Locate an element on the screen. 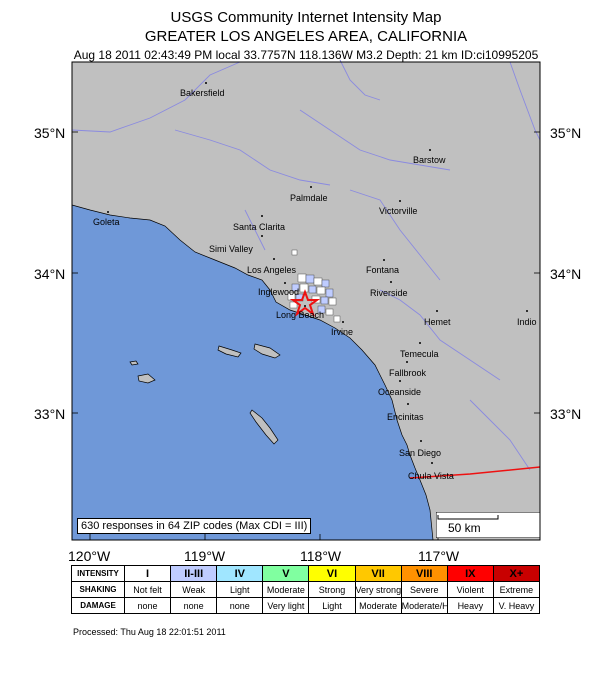 Image resolution: width=612 pixels, height=684 pixels. city-label: Palmdale is located at coordinates (309, 198).